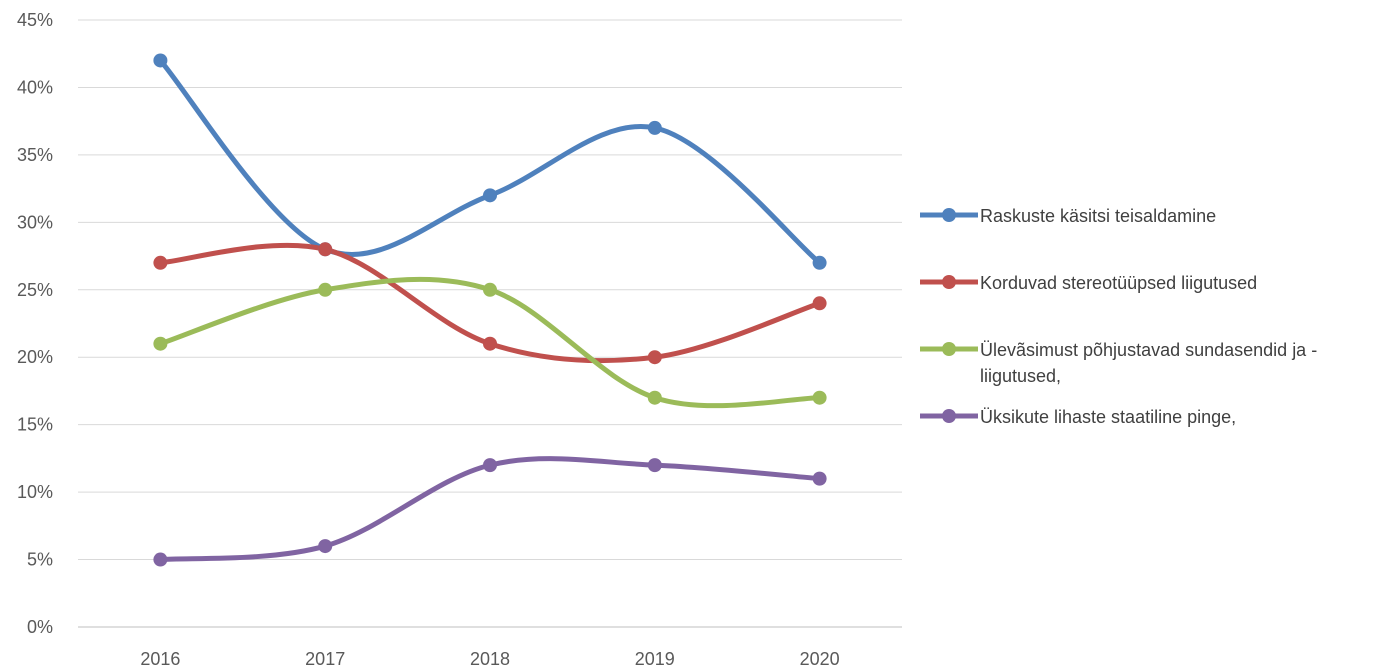 The image size is (1380, 670). What do you see at coordinates (35, 222) in the screenshot?
I see `y-tick-label: 30%` at bounding box center [35, 222].